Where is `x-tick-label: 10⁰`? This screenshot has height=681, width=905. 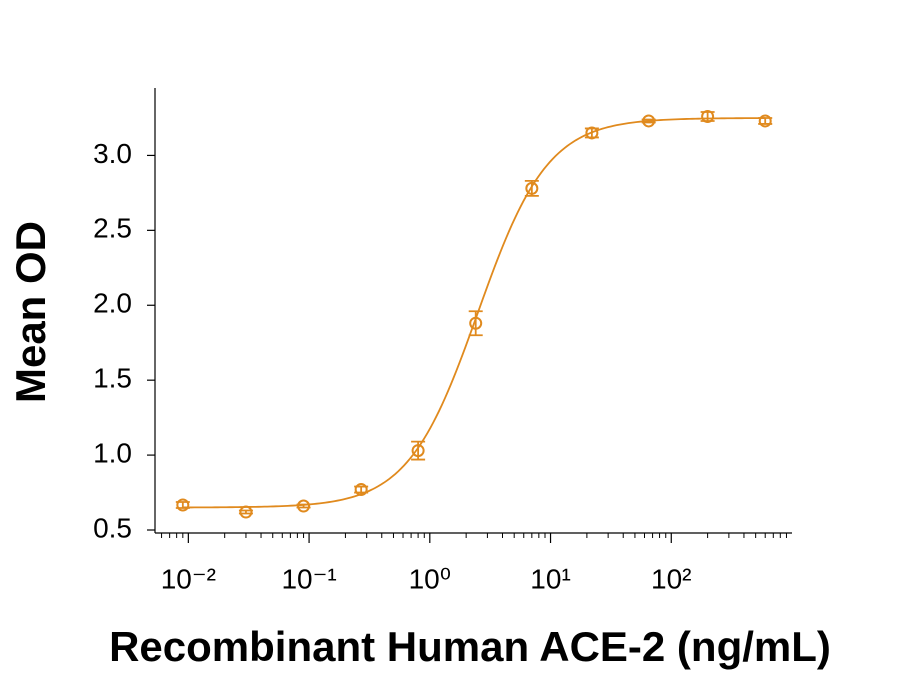 x-tick-label: 10⁰ is located at coordinates (430, 578).